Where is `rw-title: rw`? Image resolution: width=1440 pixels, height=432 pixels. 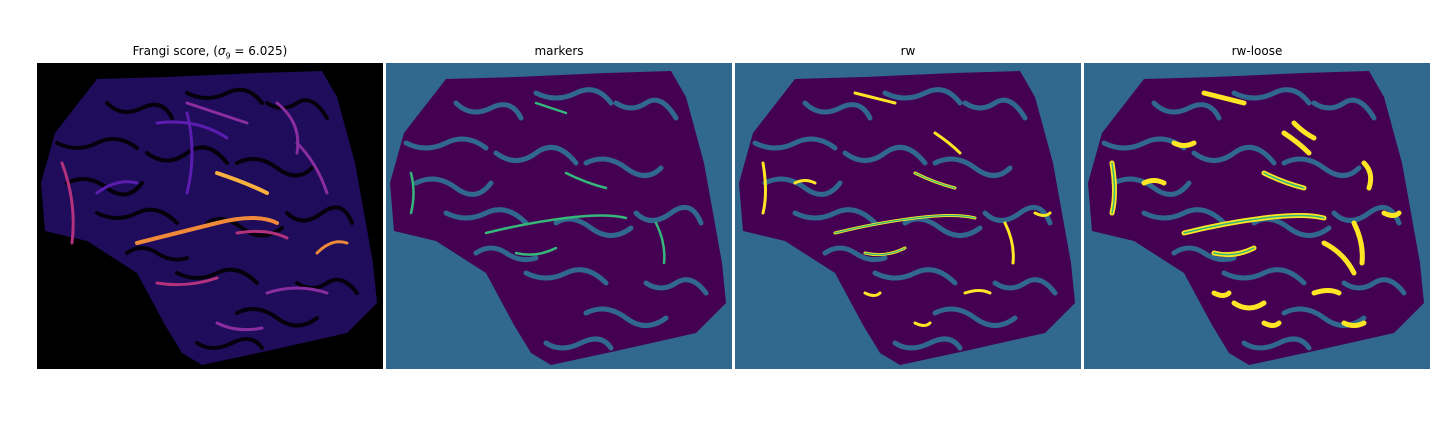
rw-title: rw is located at coordinates (908, 51).